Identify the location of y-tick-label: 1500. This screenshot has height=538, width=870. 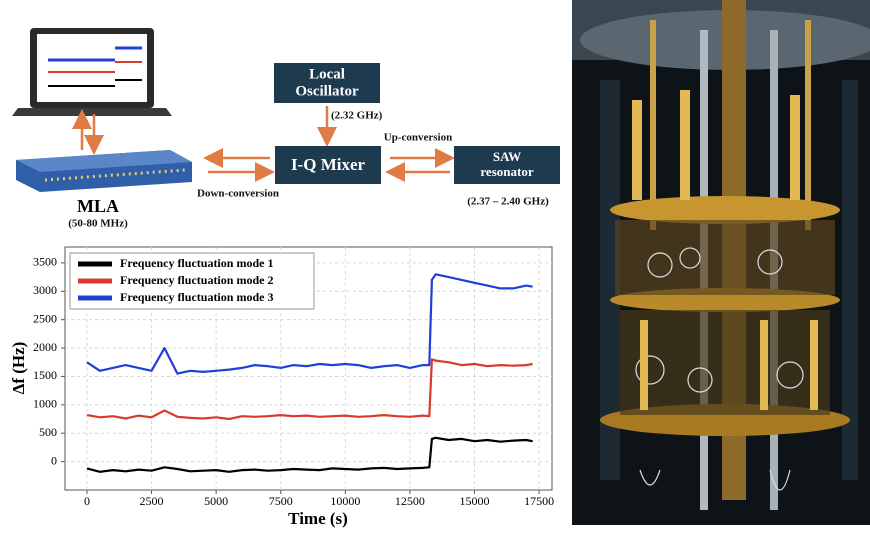
(45, 375).